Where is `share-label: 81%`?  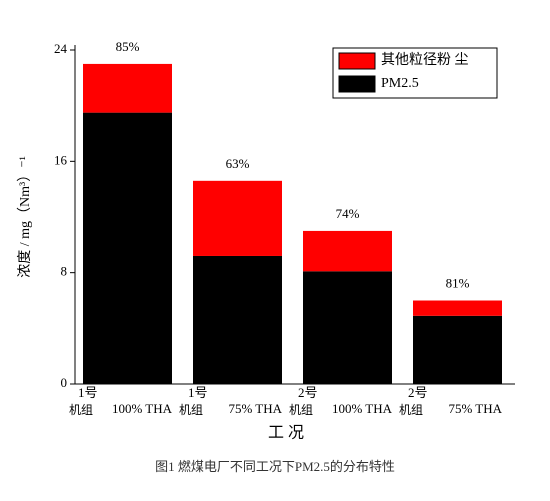
share-label: 81% is located at coordinates (458, 282).